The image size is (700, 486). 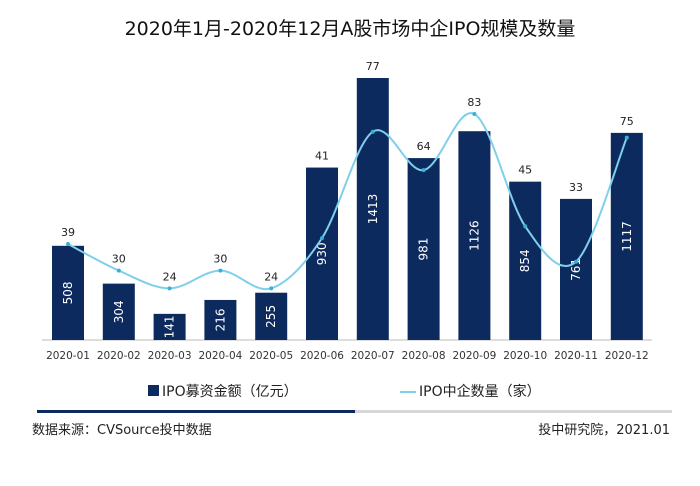 I want to click on divider-dark, so click(x=196, y=411).